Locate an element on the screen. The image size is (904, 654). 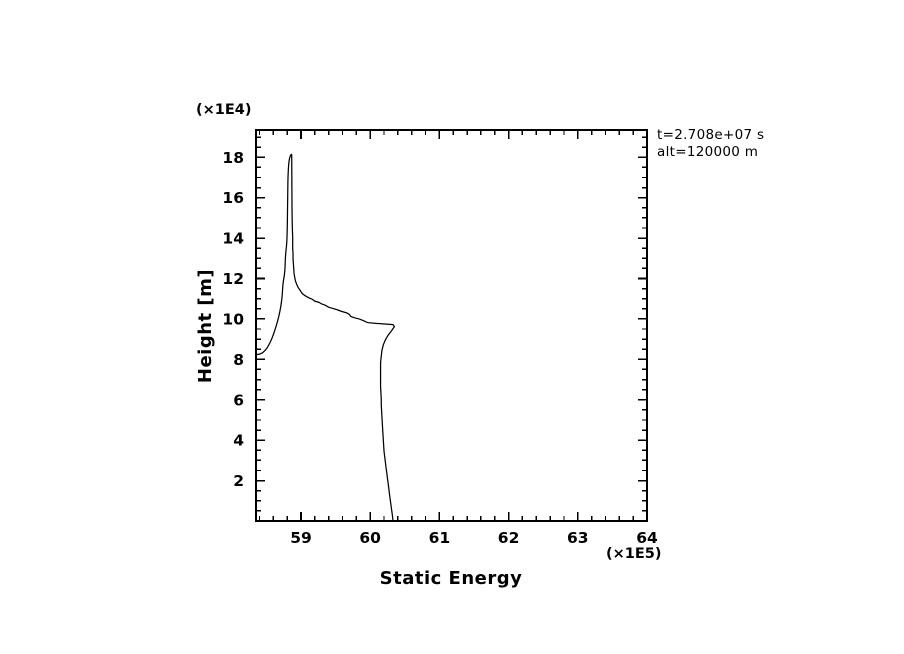
y-axis-multiplier-label: (×1E4) is located at coordinates (224, 110).